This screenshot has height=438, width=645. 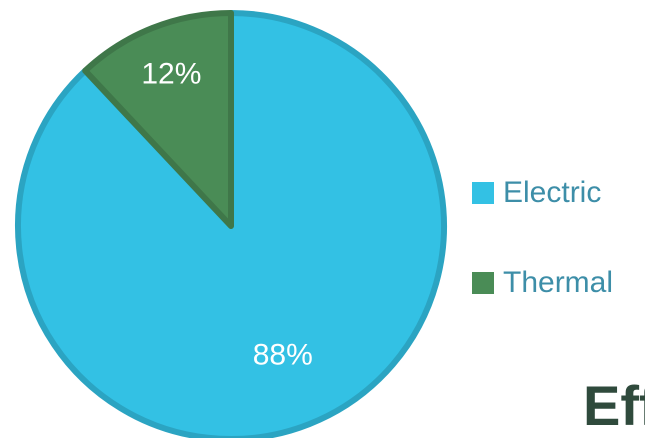 What do you see at coordinates (558, 282) in the screenshot?
I see `legend-label: Thermal` at bounding box center [558, 282].